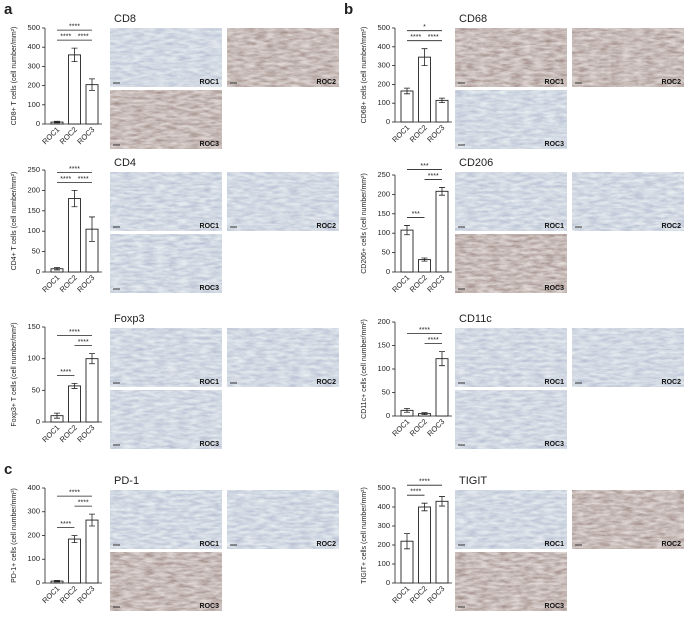 The height and width of the screenshot is (619, 685). What do you see at coordinates (14, 374) in the screenshot?
I see `y-axis-label: Foxp3+ T cells (cell number/mm²)` at bounding box center [14, 374].